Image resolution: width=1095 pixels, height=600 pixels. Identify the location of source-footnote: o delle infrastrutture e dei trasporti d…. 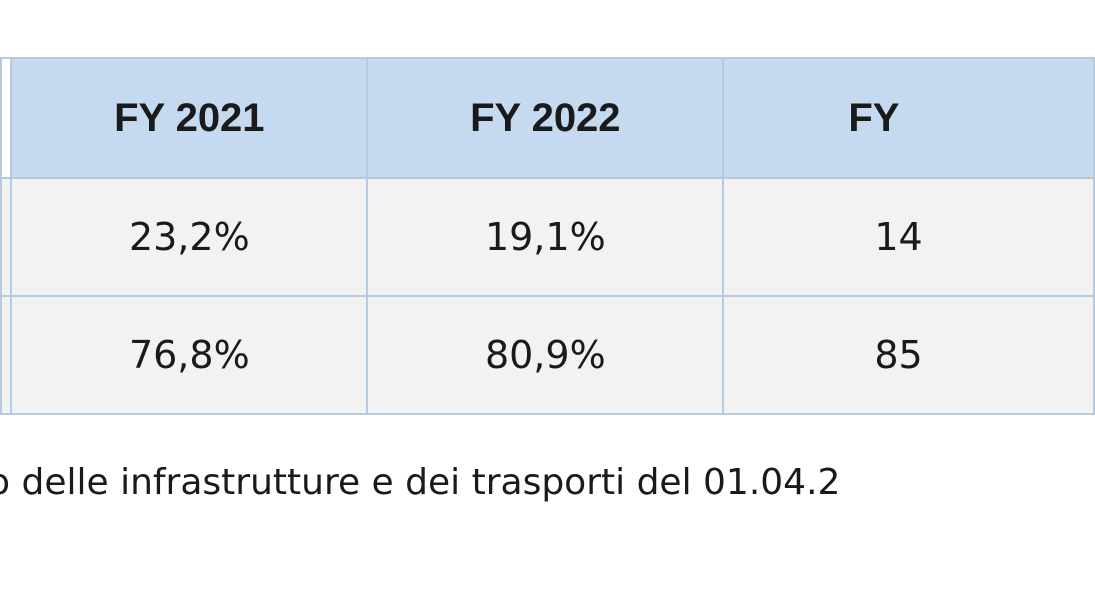
(420, 482).